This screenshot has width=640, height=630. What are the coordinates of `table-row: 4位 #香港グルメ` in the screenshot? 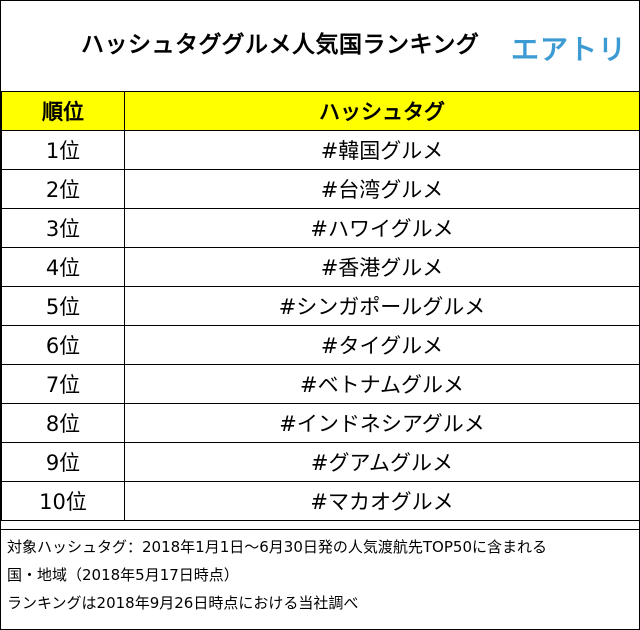 It's located at (320, 267).